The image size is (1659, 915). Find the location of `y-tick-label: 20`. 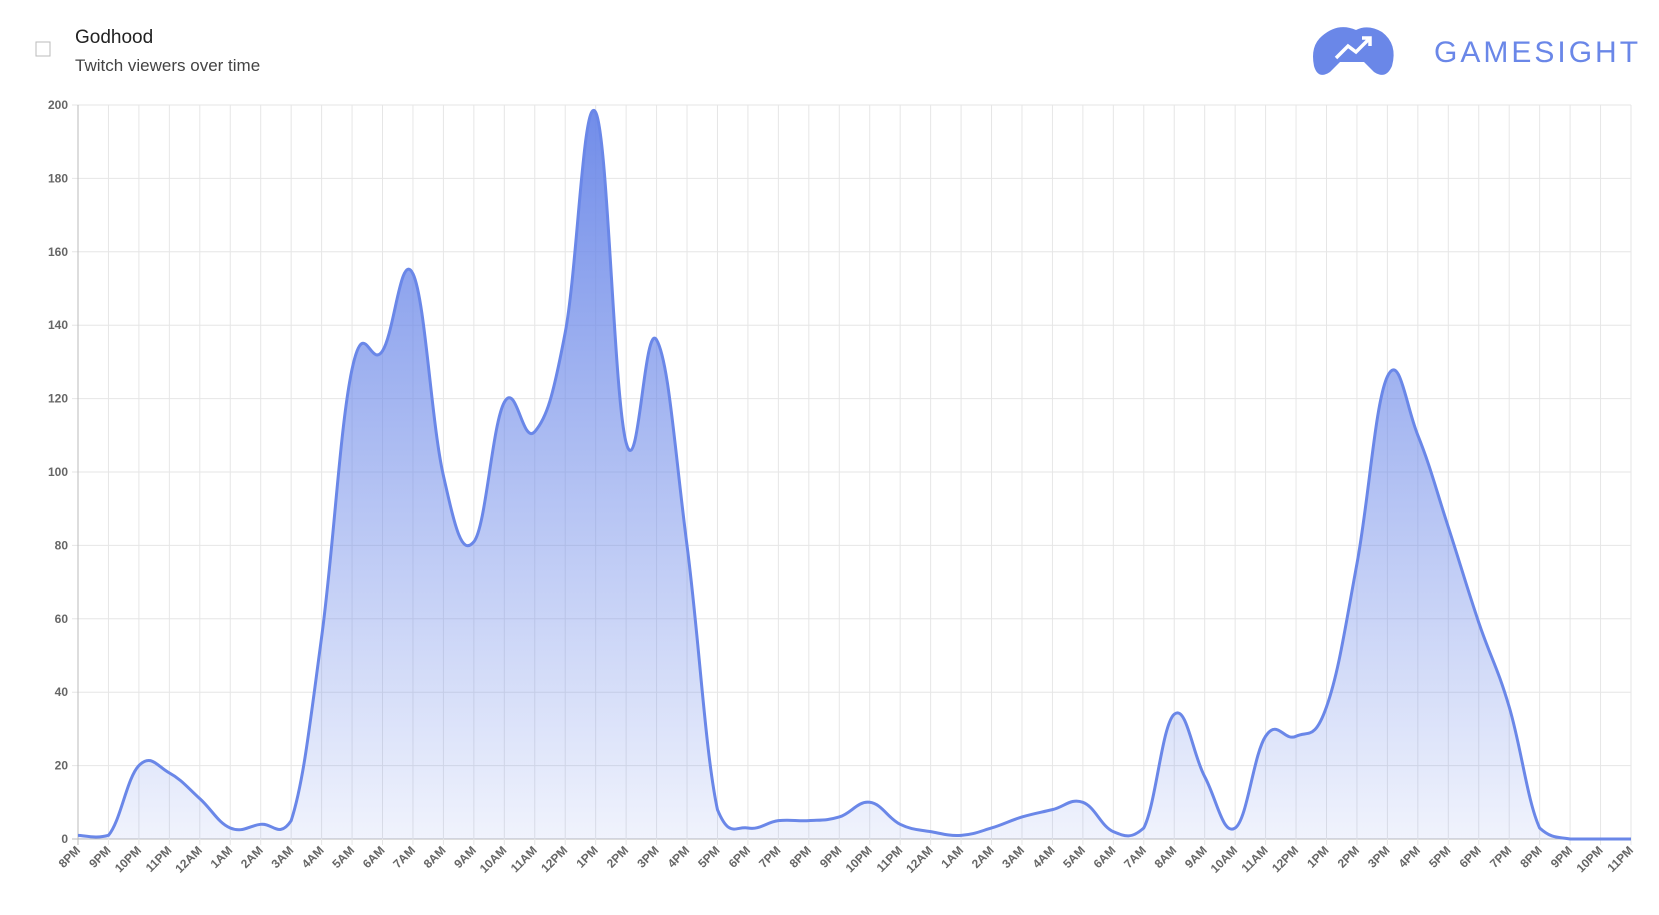

y-tick-label: 20 is located at coordinates (62, 766).